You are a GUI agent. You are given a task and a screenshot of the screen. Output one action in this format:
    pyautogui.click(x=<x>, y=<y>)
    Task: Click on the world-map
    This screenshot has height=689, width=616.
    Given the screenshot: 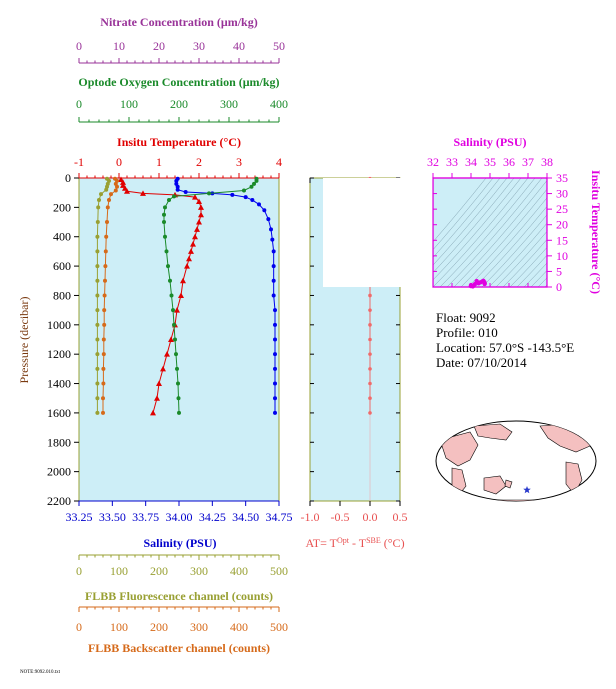 What is the action you would take?
    pyautogui.click(x=516, y=461)
    